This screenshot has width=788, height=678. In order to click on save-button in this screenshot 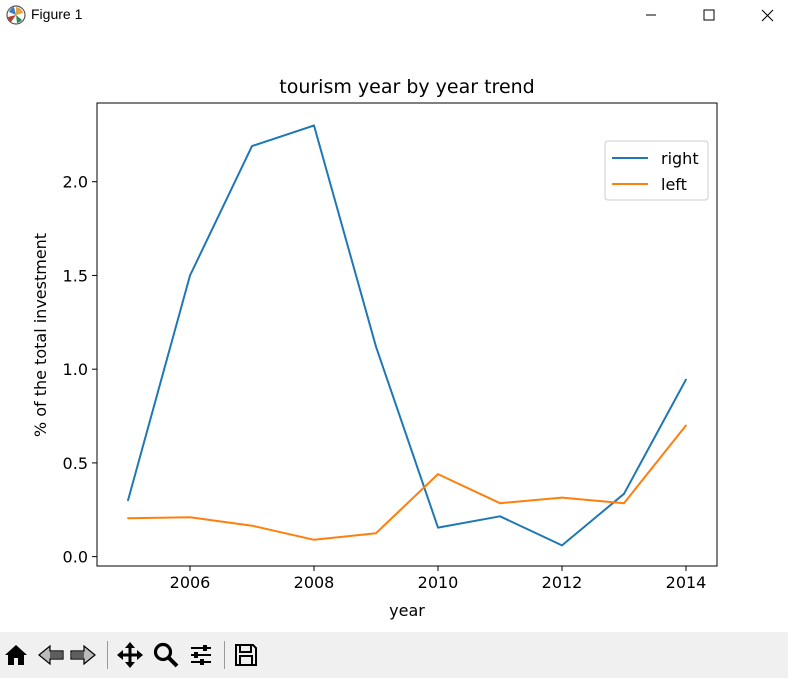, I will do `click(246, 655)`.